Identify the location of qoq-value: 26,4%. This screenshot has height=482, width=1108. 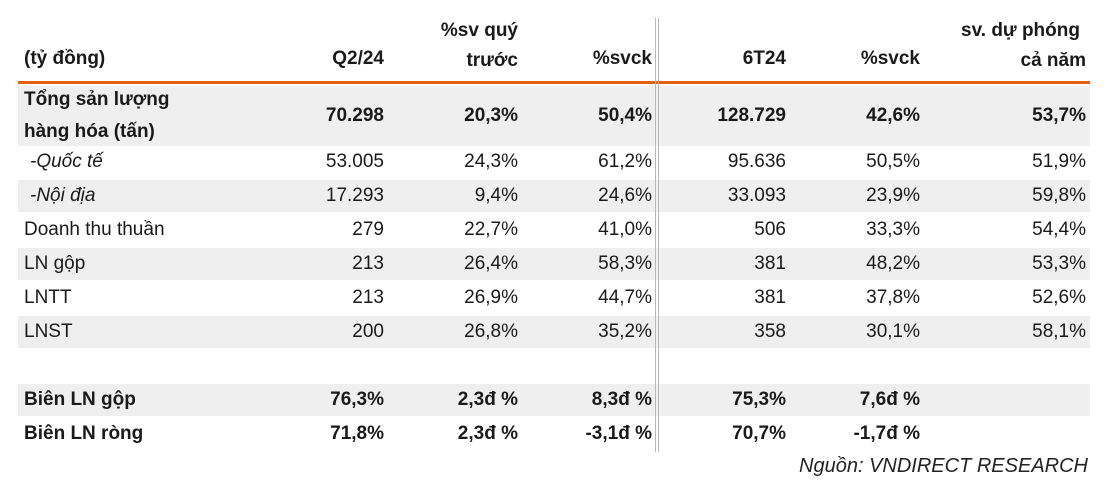
(491, 263).